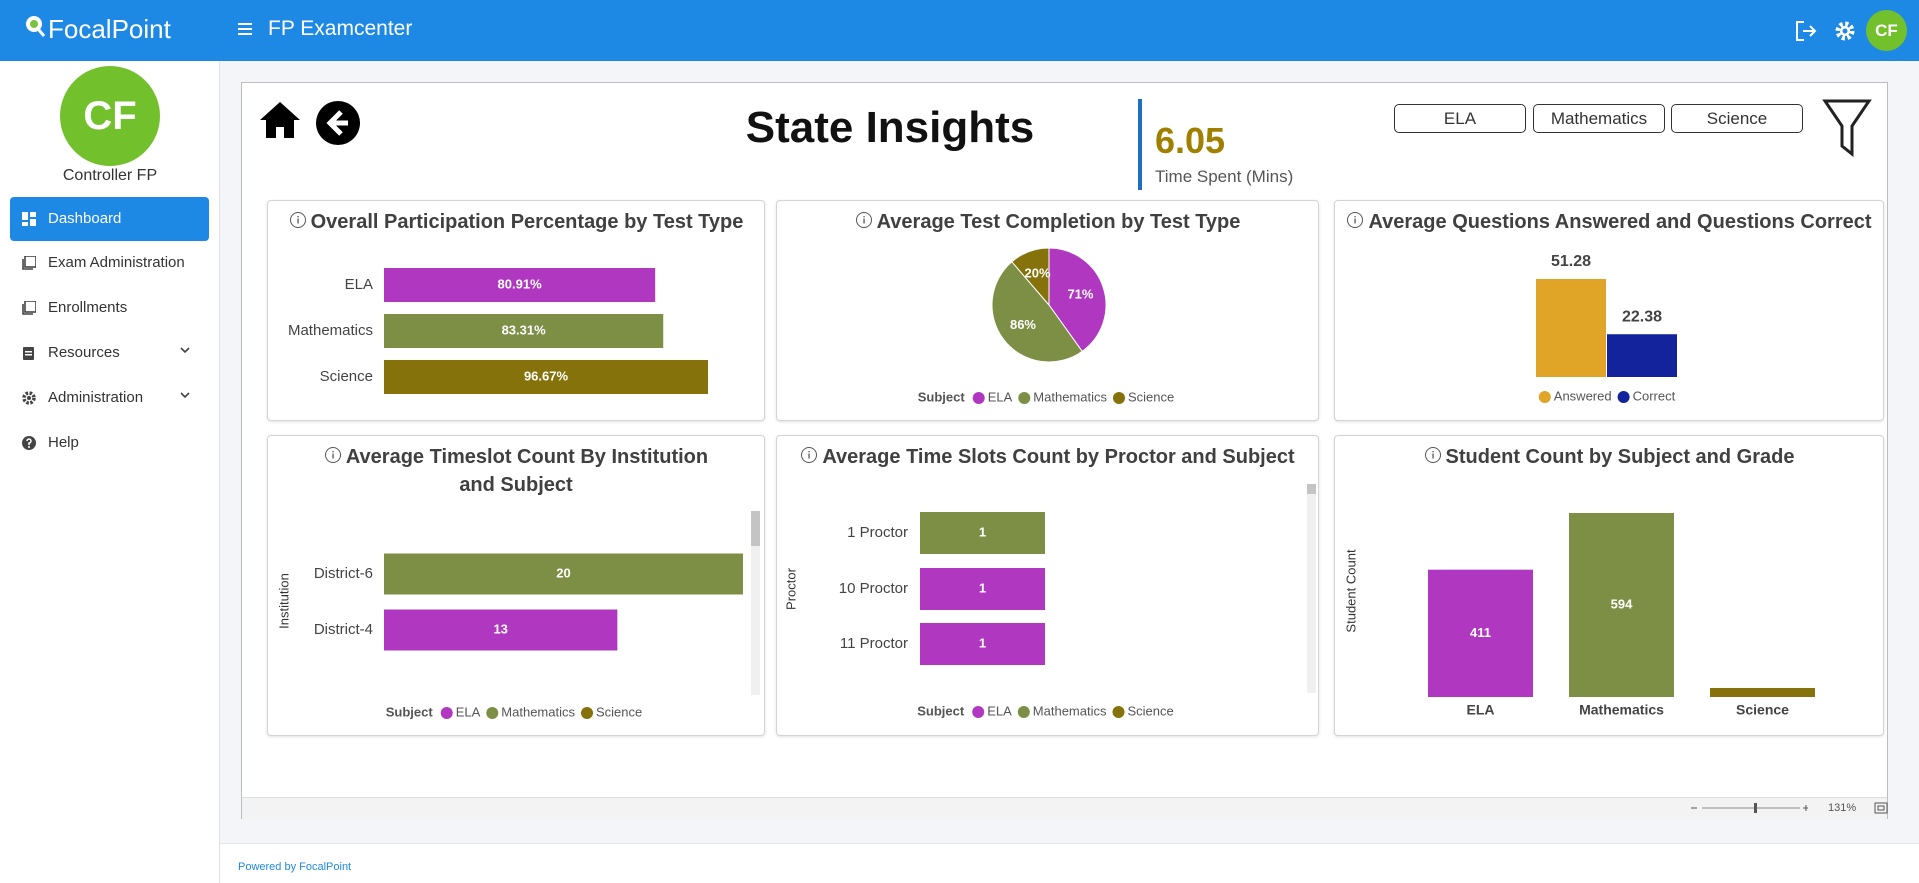  Describe the element at coordinates (959, 30) in the screenshot. I see `top-bar: FocalPoint FP Examcenter CF` at that location.